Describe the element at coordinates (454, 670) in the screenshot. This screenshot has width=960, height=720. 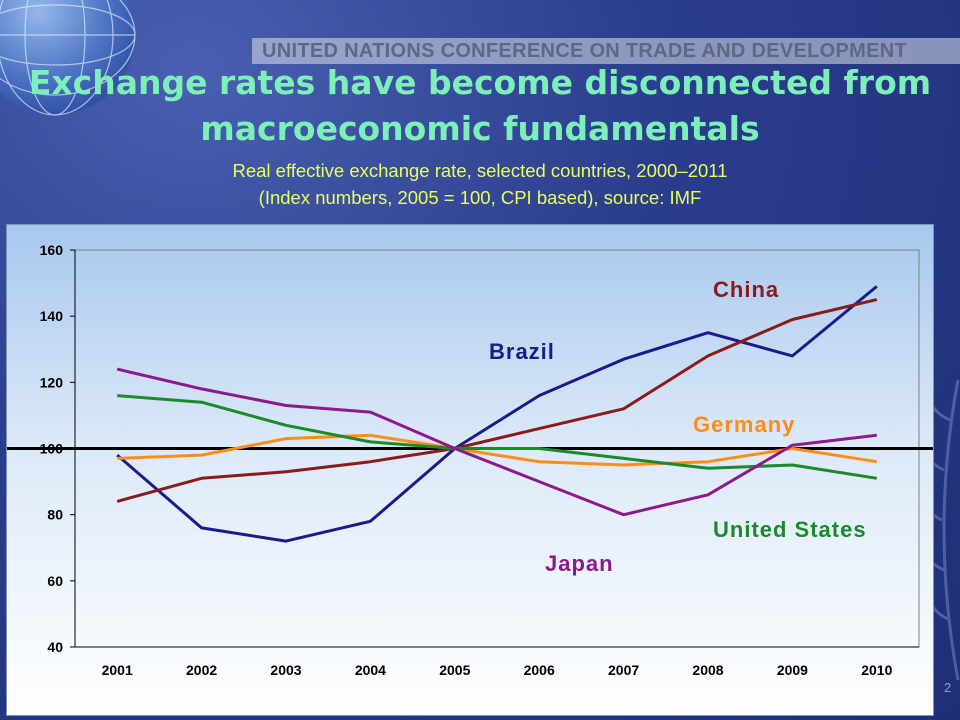
I see `x-tick-label: 2005` at that location.